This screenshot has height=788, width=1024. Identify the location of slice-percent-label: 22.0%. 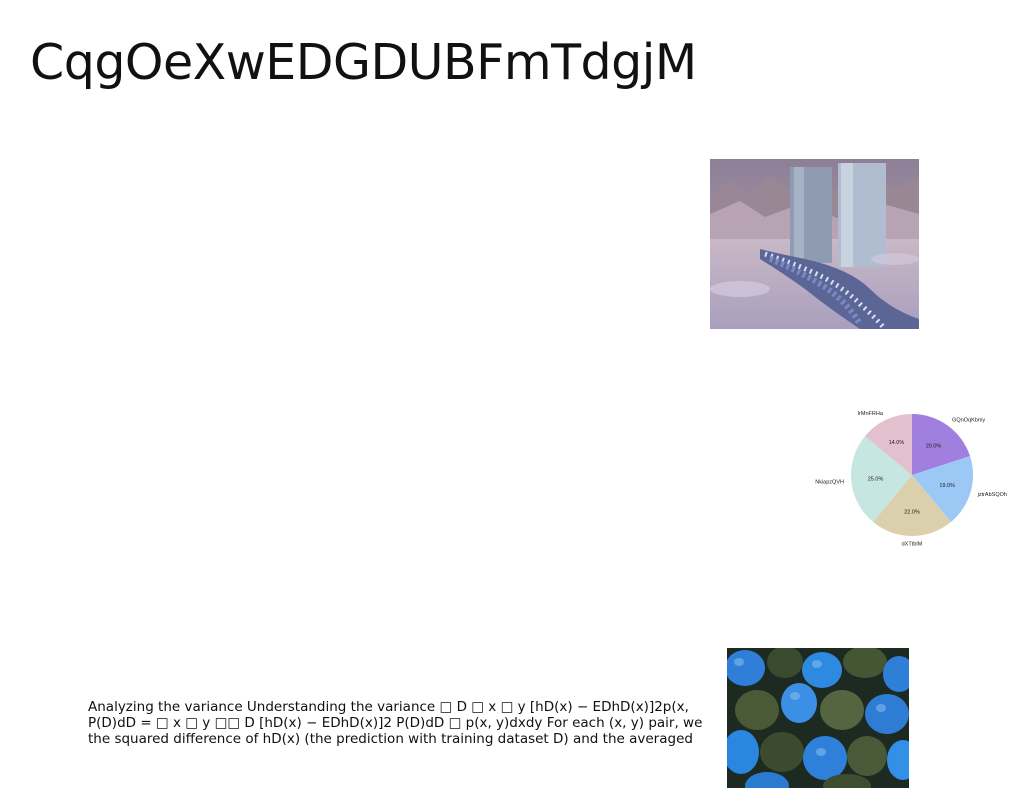
(912, 513).